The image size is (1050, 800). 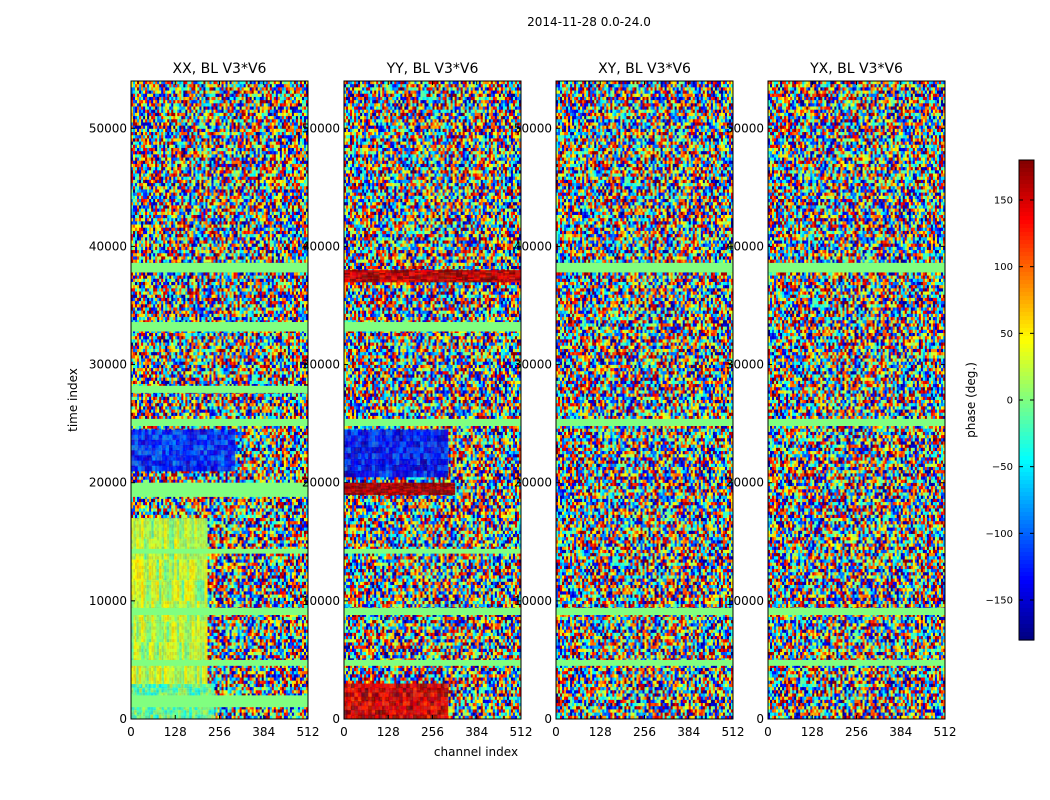 What do you see at coordinates (1003, 267) in the screenshot?
I see `colorbar-tick-label: 100` at bounding box center [1003, 267].